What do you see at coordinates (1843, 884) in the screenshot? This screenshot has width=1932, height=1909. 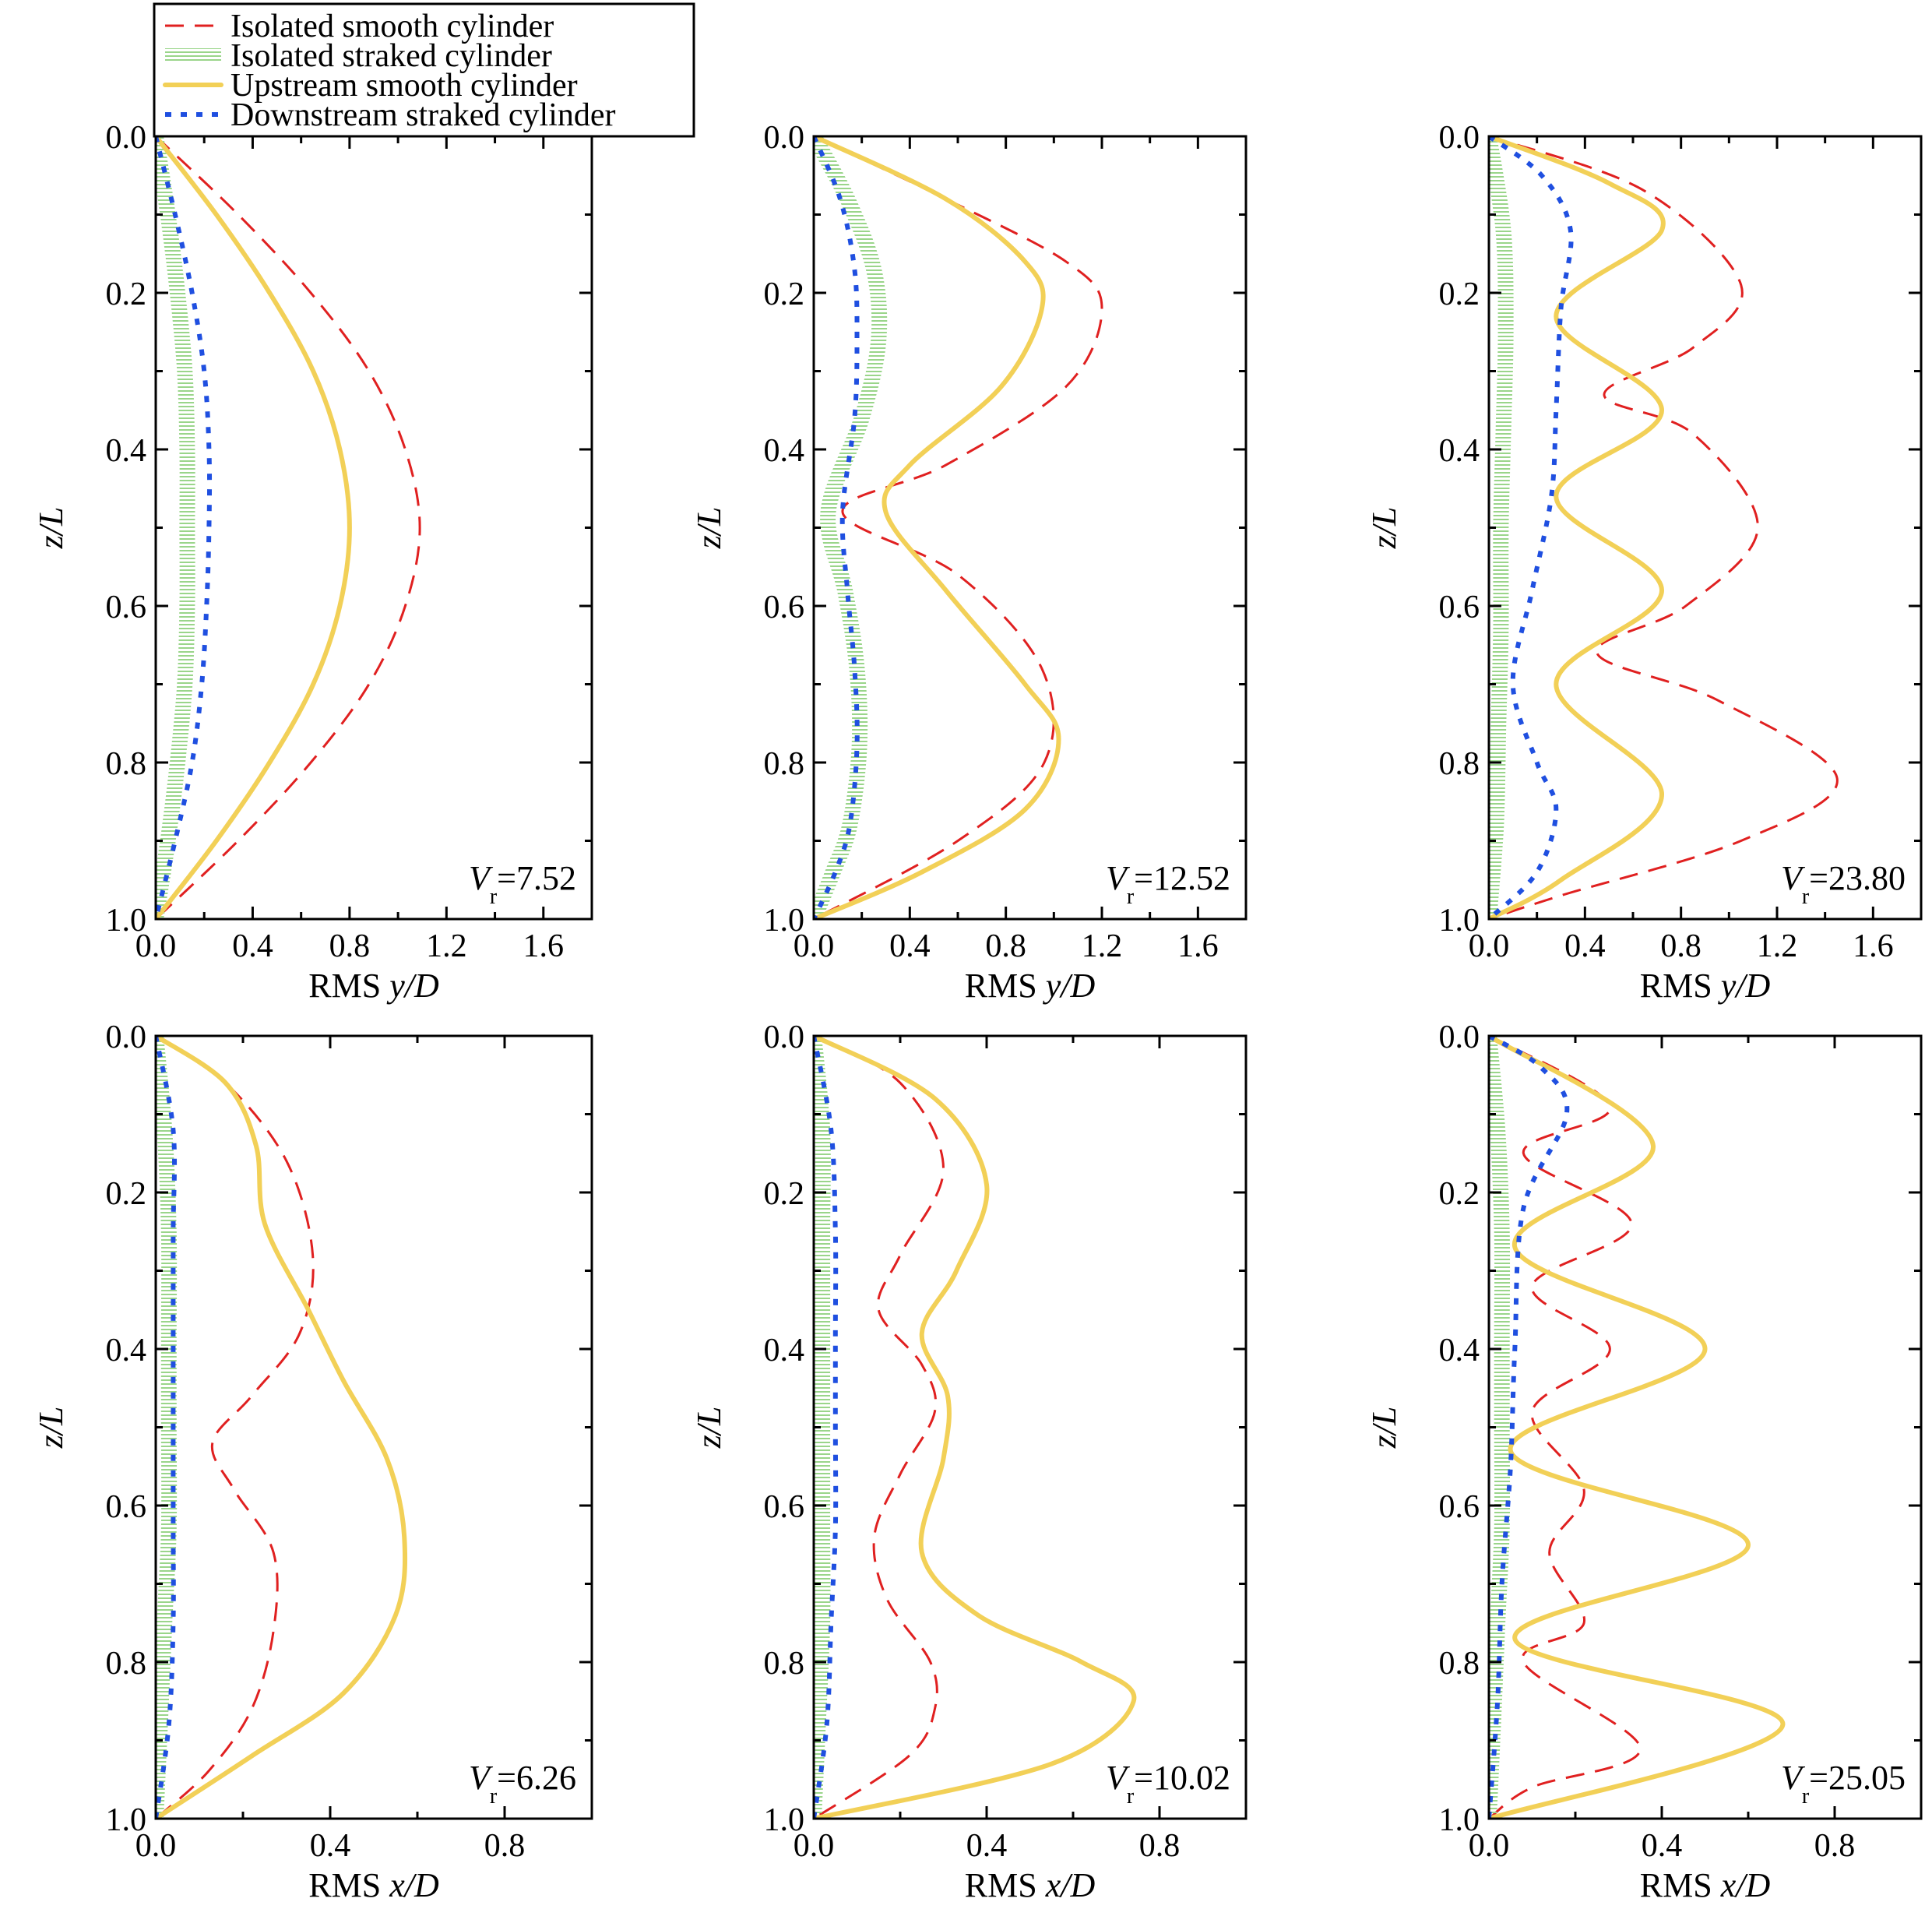 I see `velocity-annotation: Vr=23.80` at bounding box center [1843, 884].